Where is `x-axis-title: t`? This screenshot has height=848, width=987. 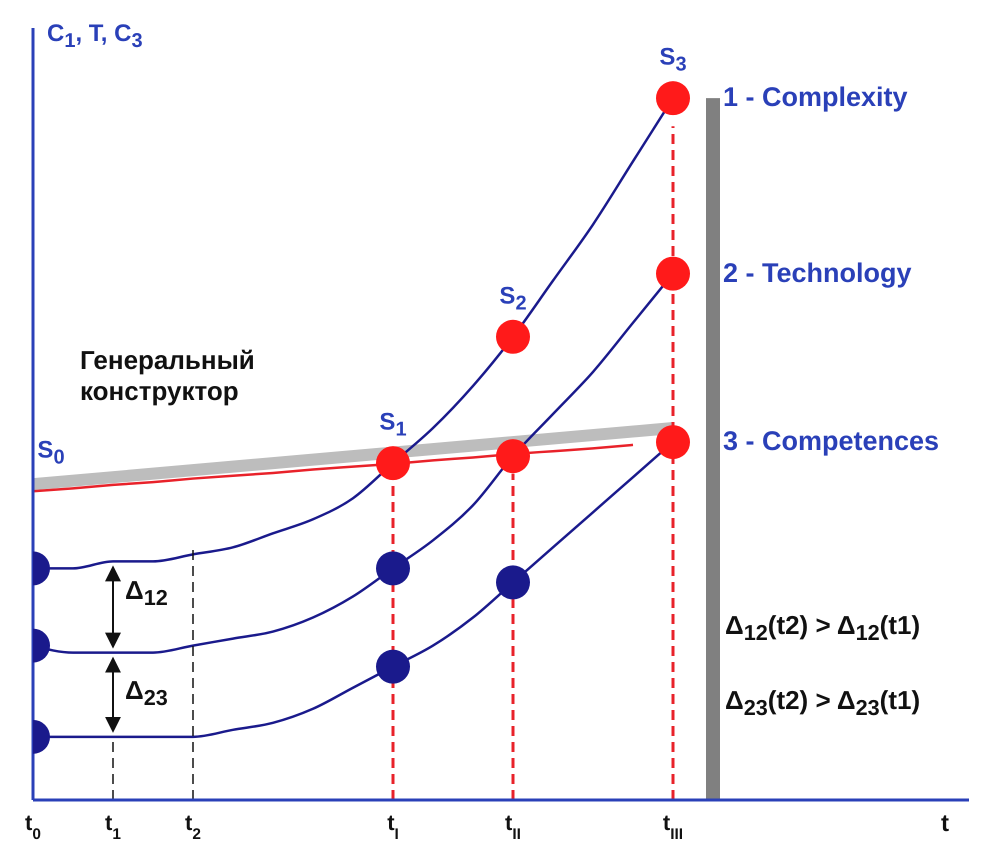 x-axis-title: t is located at coordinates (945, 824).